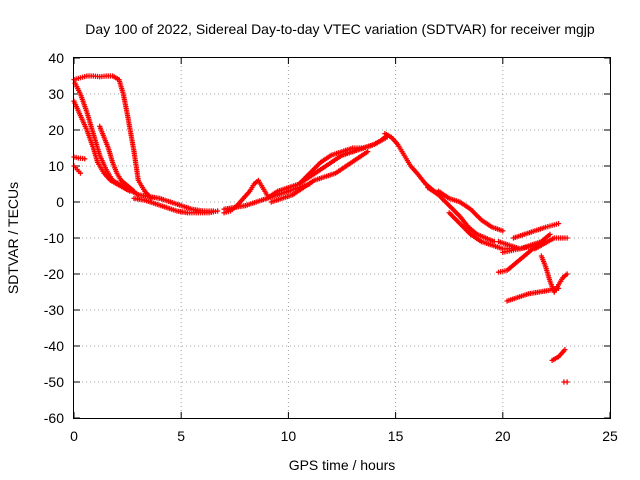 Image resolution: width=640 pixels, height=480 pixels. Describe the element at coordinates (79, 158) in the screenshot. I see `series-arc-e` at that location.